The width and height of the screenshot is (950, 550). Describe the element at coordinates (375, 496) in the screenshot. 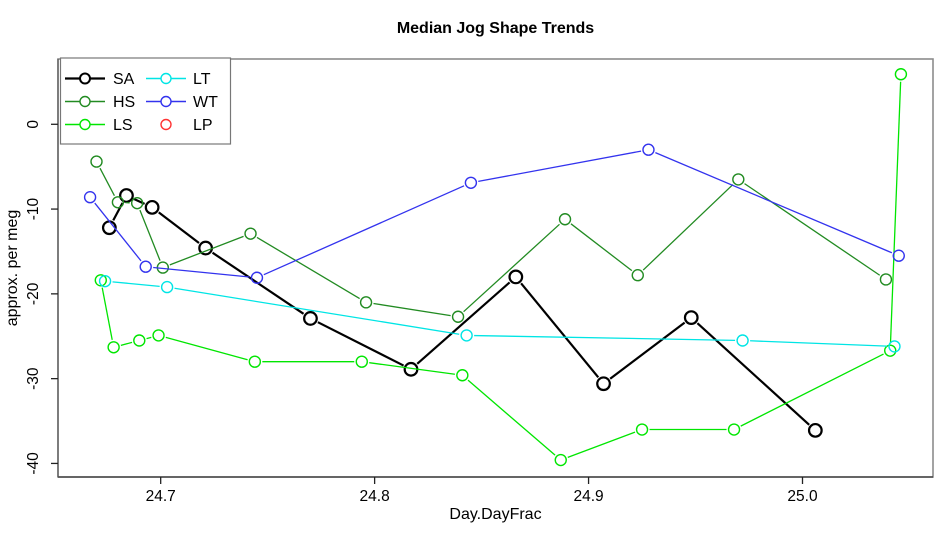

I see `x-tick-label: 24.8` at that location.